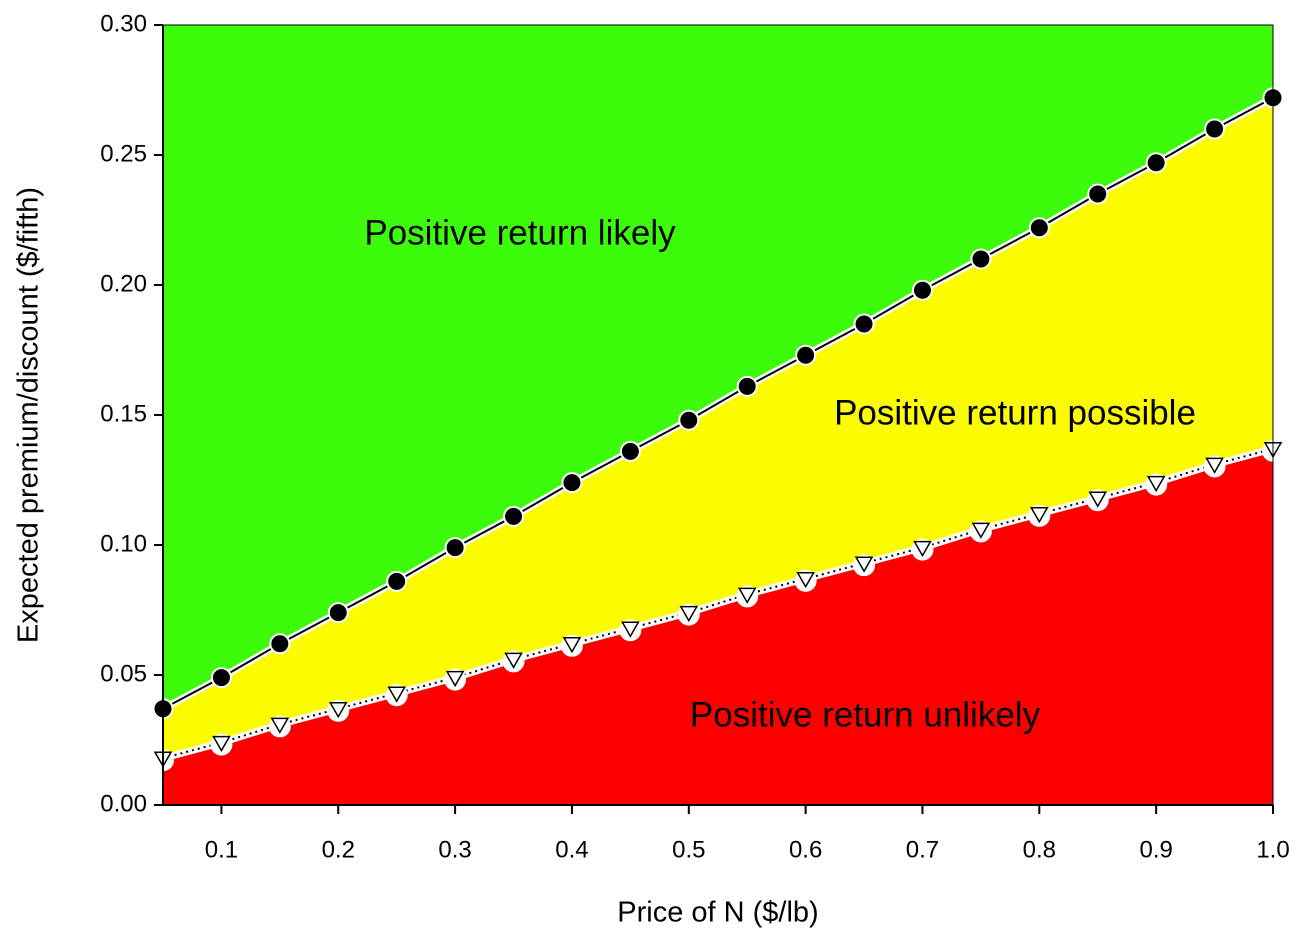 This screenshot has height=935, width=1300. Describe the element at coordinates (123, 23) in the screenshot. I see `y-tick-label: 0.30` at that location.